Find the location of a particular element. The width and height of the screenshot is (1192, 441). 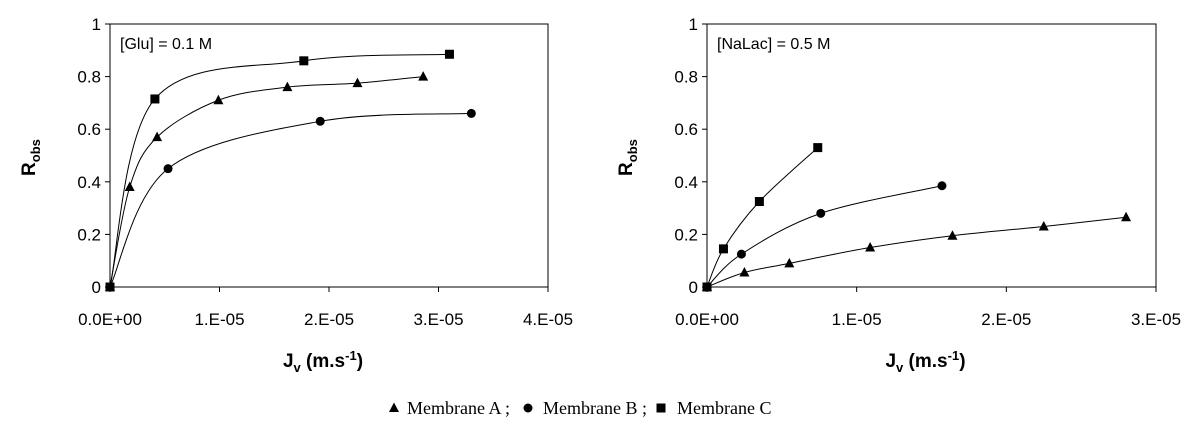

concentration-annotation: [Glu] = 0.1 M is located at coordinates (166, 44).